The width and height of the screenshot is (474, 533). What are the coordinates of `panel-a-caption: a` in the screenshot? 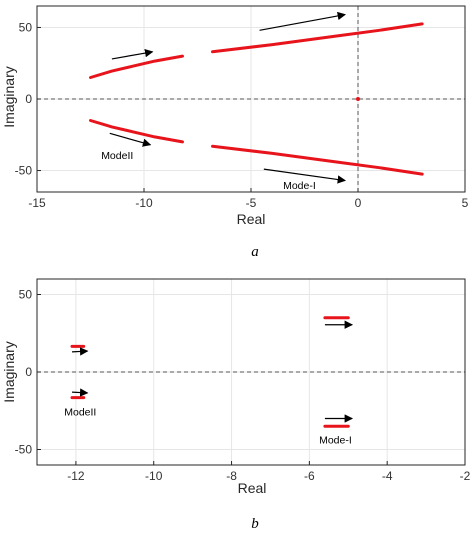 It's located at (255, 252).